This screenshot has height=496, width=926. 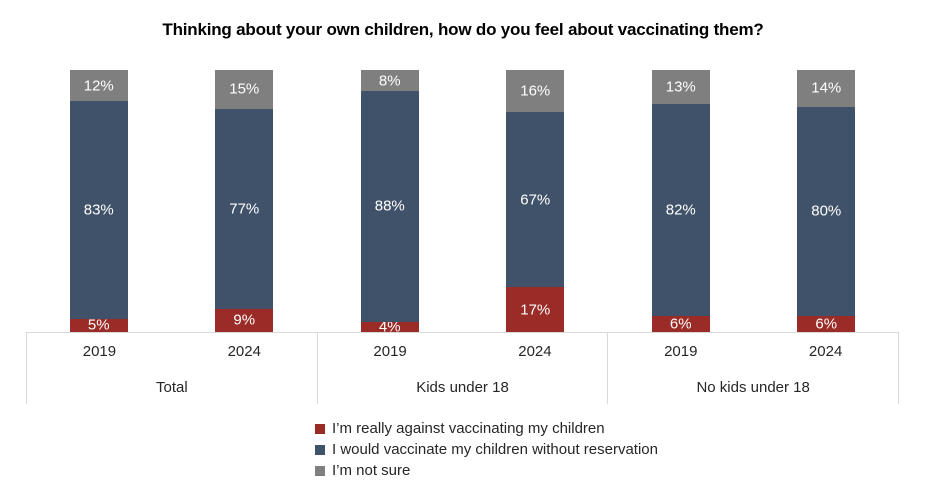 I want to click on bar-segment: 9%, so click(x=244, y=320).